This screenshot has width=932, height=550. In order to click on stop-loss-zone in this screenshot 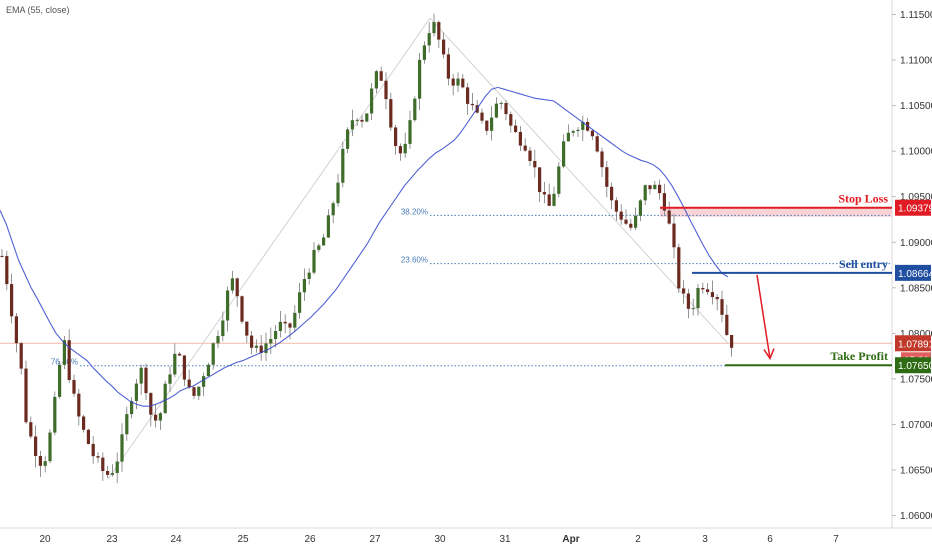, I will do `click(776, 212)`.